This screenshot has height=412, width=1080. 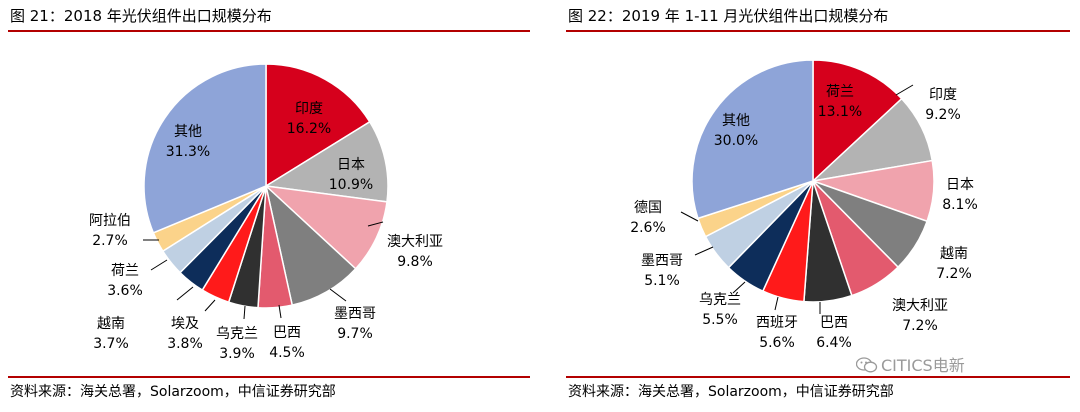 I want to click on data-label-slice-10: 德国 2.6%, so click(x=648, y=218).